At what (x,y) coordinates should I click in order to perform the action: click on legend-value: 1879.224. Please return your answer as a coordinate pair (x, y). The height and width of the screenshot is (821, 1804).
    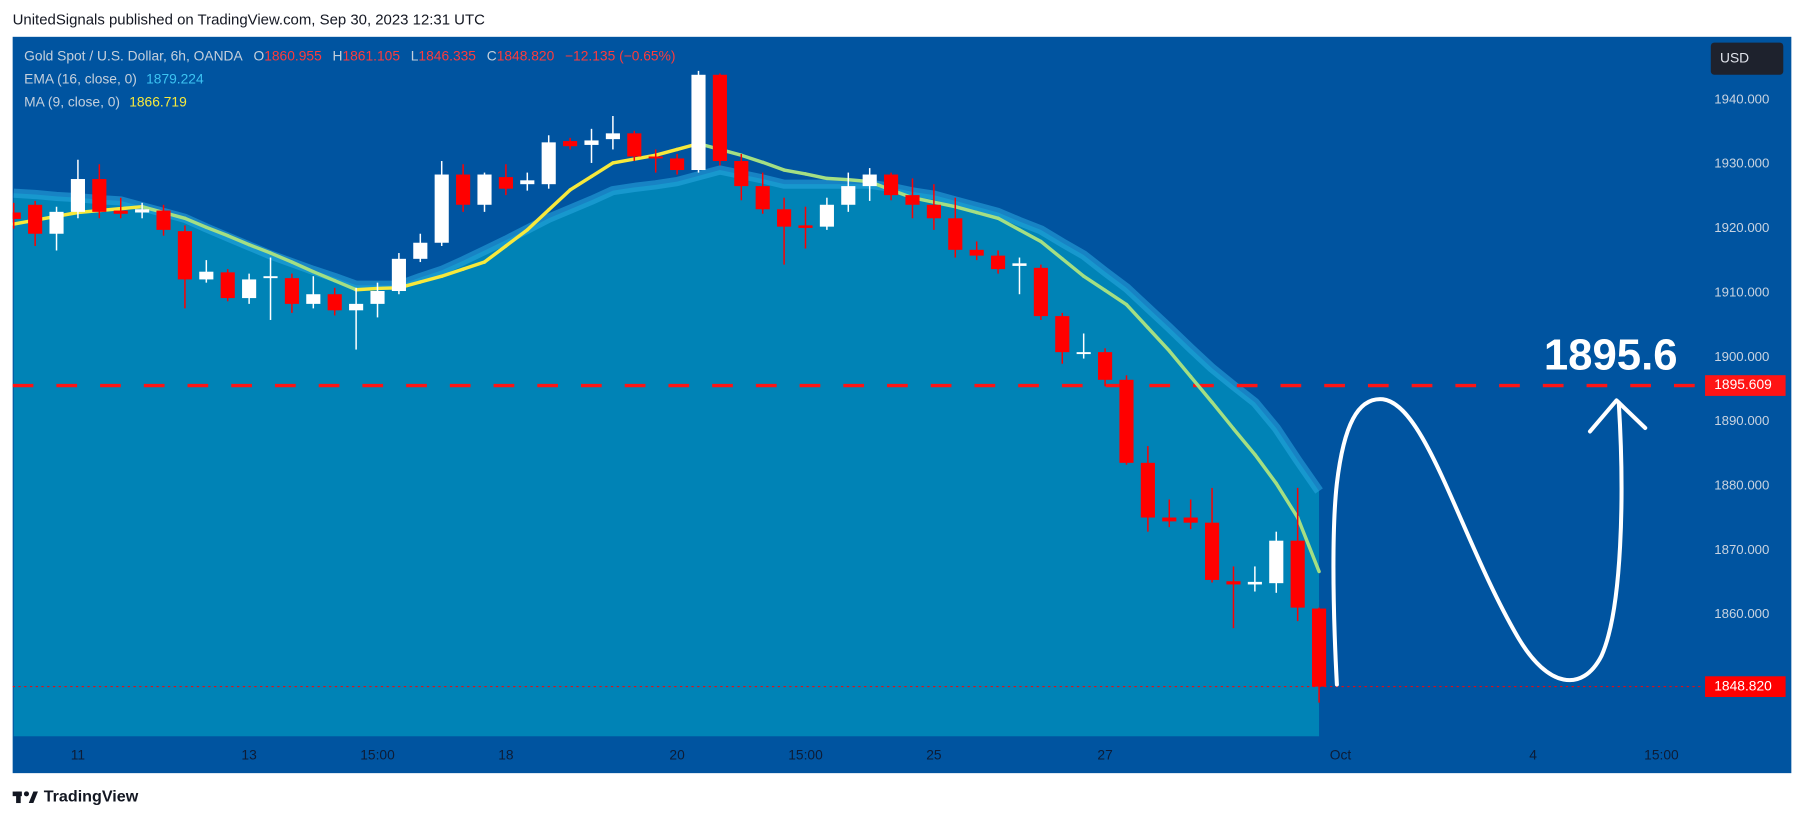
    Looking at the image, I should click on (175, 78).